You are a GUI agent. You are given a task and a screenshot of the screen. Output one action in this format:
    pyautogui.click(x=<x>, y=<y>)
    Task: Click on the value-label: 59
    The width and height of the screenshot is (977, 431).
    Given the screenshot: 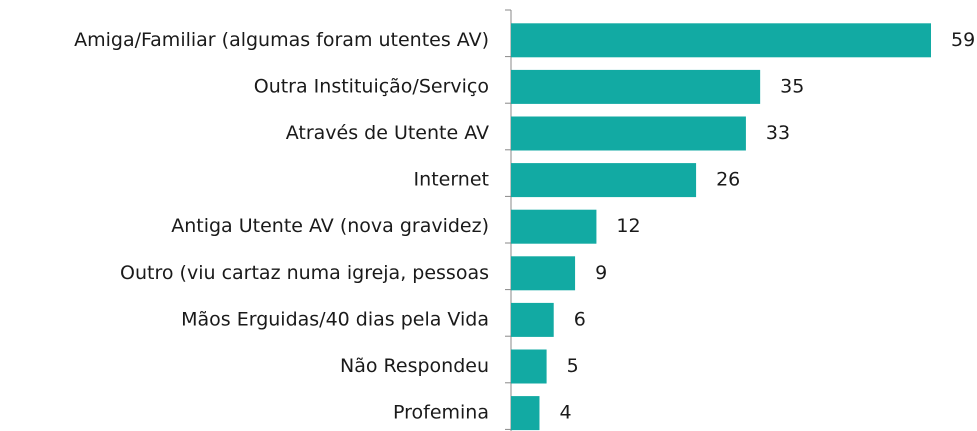 What is the action you would take?
    pyautogui.click(x=963, y=40)
    